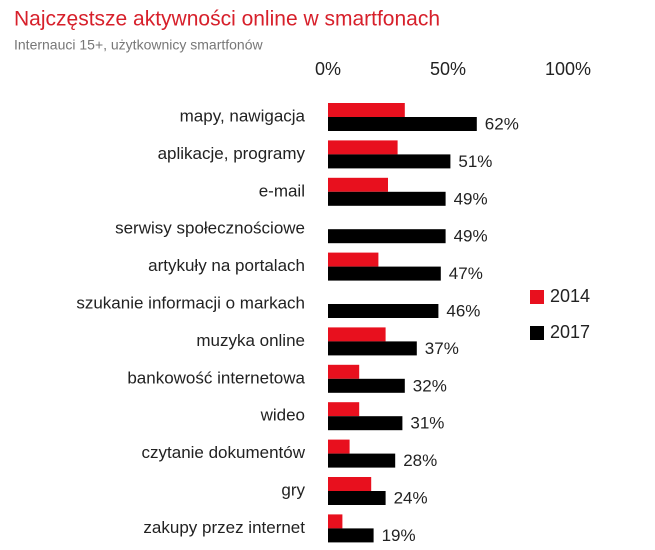  Describe the element at coordinates (502, 123) in the screenshot. I see `value-label: 62%` at that location.